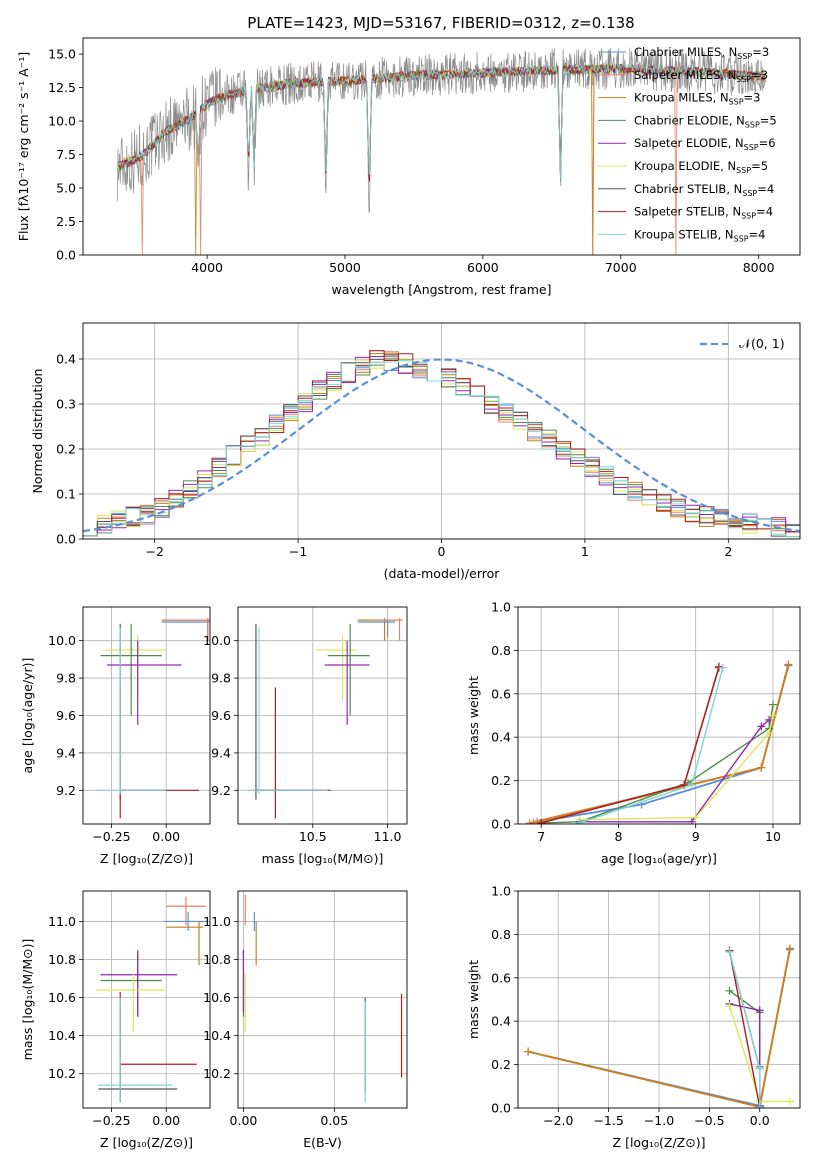 The image size is (819, 1170). What do you see at coordinates (323, 858) in the screenshot?
I see `age-vs-mass-xlabel: mass [log₁₀(M/M⊙)]` at bounding box center [323, 858].